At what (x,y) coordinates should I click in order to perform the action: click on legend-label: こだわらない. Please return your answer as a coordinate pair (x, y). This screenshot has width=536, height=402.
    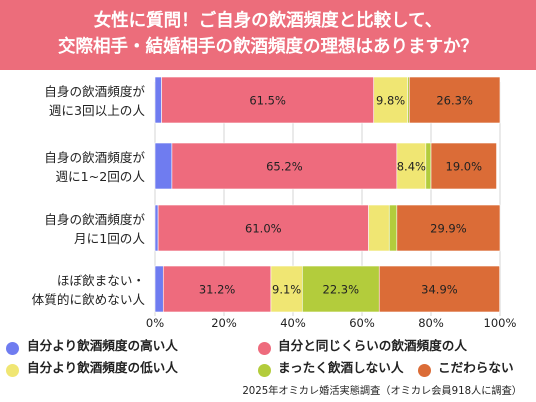
    Looking at the image, I should click on (476, 367).